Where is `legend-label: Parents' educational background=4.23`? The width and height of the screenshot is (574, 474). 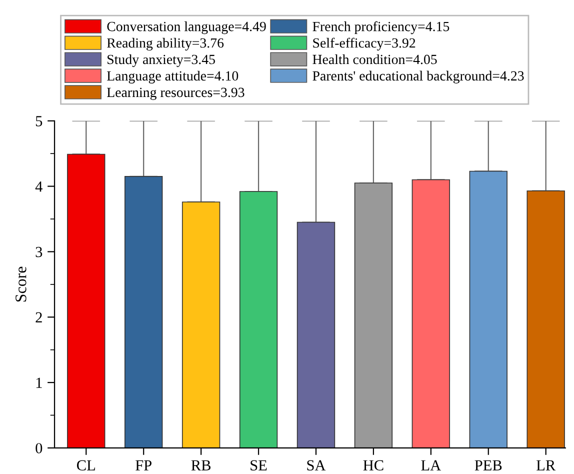
legend-label: Parents' educational background=4.23 is located at coordinates (418, 77).